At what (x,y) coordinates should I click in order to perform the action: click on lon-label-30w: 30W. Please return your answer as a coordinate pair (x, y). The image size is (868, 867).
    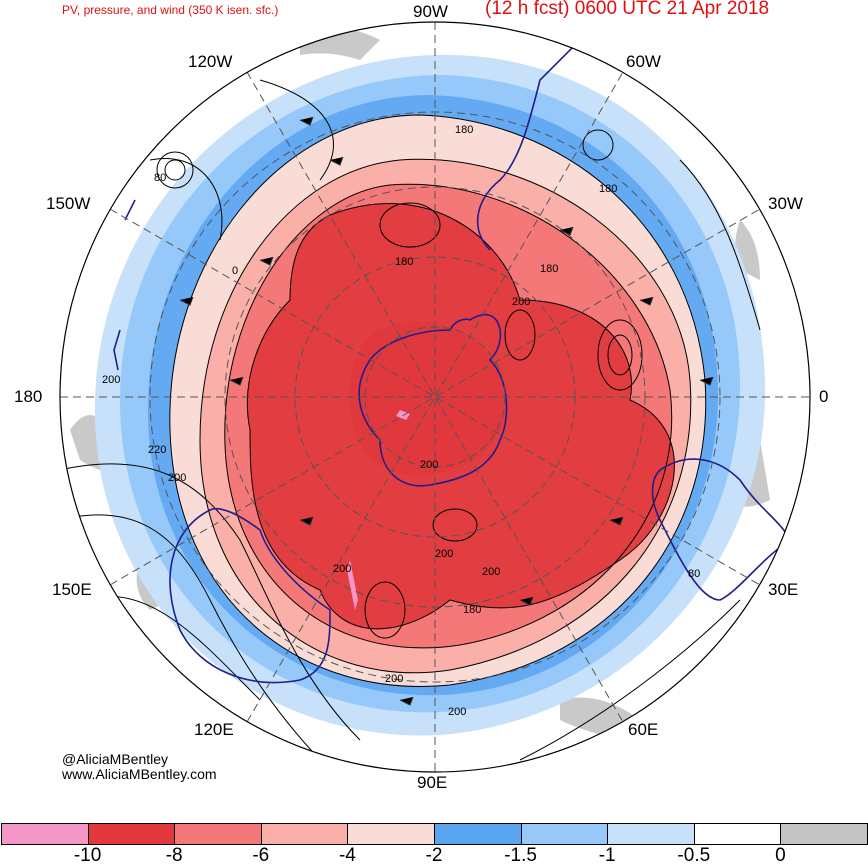
    Looking at the image, I should click on (785, 203).